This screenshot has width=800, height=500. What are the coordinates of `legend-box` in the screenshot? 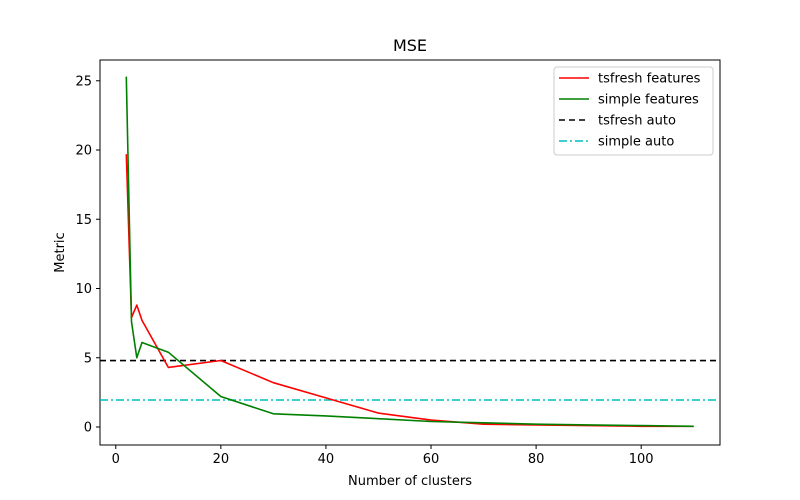 It's located at (633, 111).